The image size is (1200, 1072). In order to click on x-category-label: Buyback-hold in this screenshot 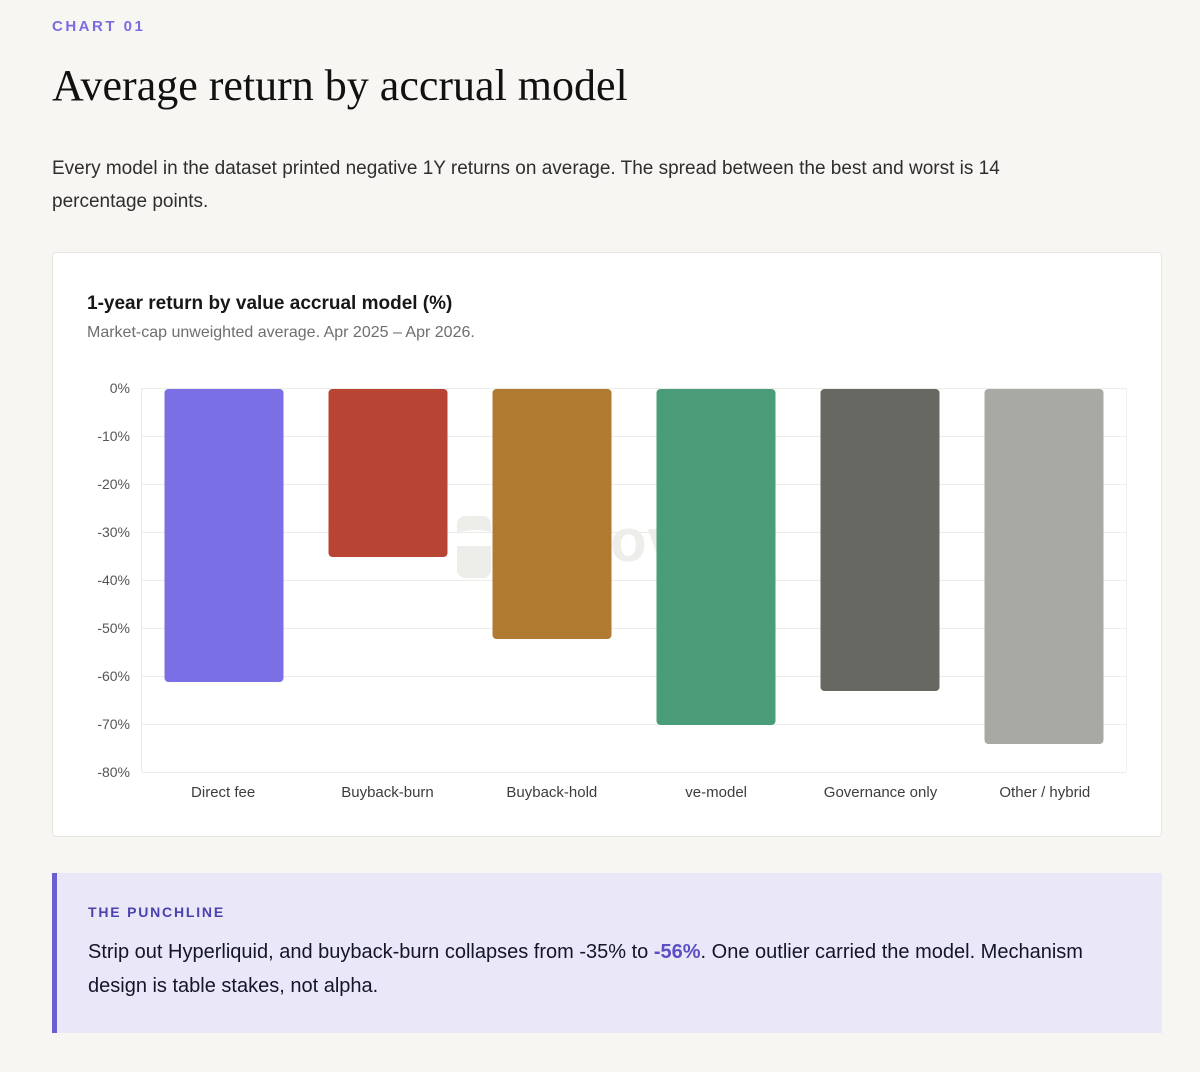, I will do `click(552, 793)`.